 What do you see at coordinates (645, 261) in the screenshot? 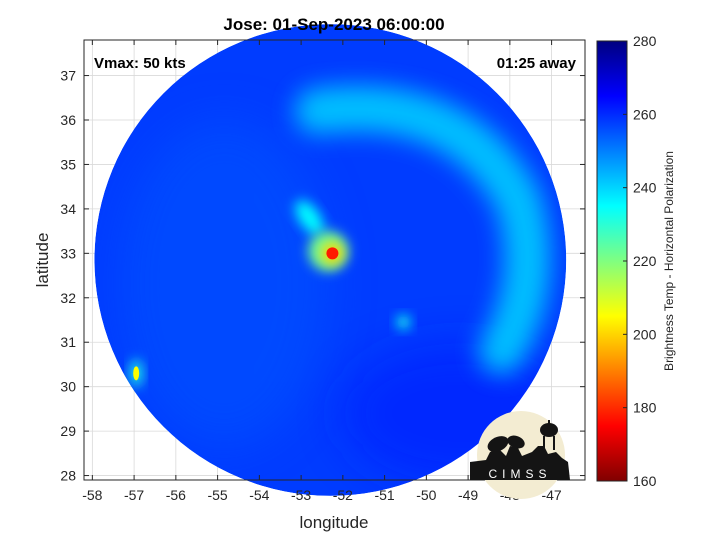
I see `colorbar-tick-label: 220` at bounding box center [645, 261].